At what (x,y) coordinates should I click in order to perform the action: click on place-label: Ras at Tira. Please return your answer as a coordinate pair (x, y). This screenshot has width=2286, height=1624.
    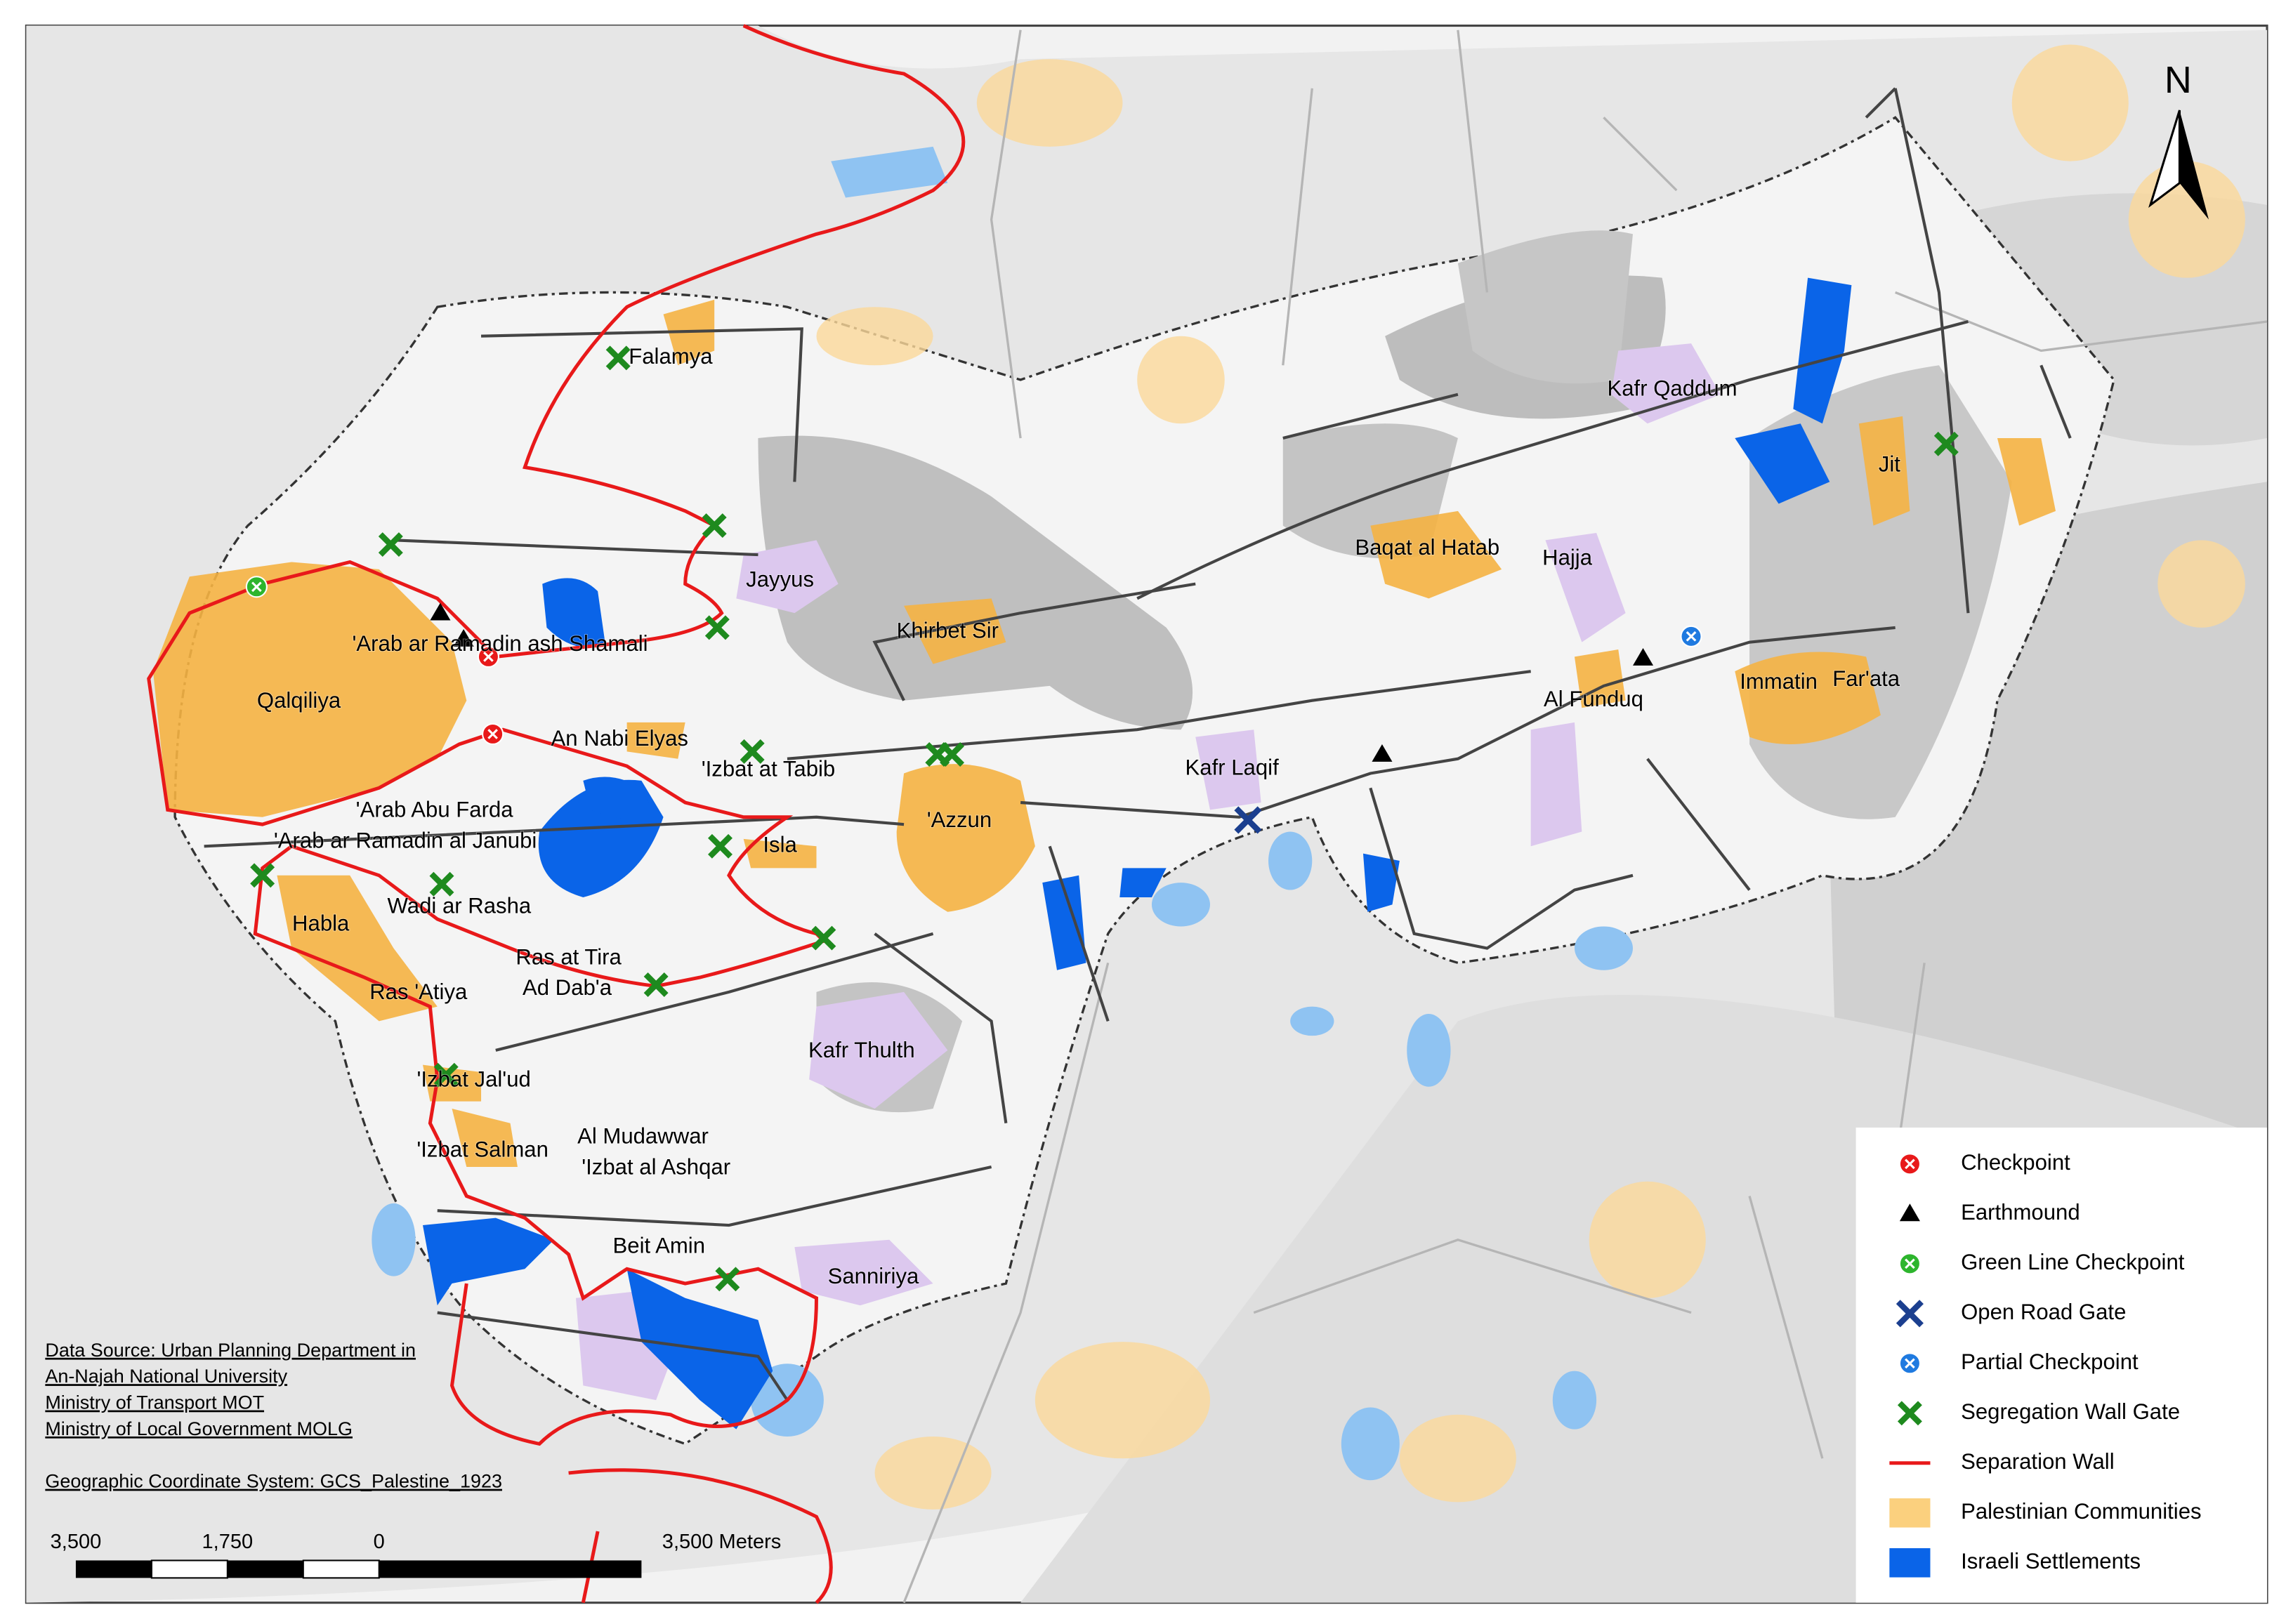
    Looking at the image, I should click on (568, 956).